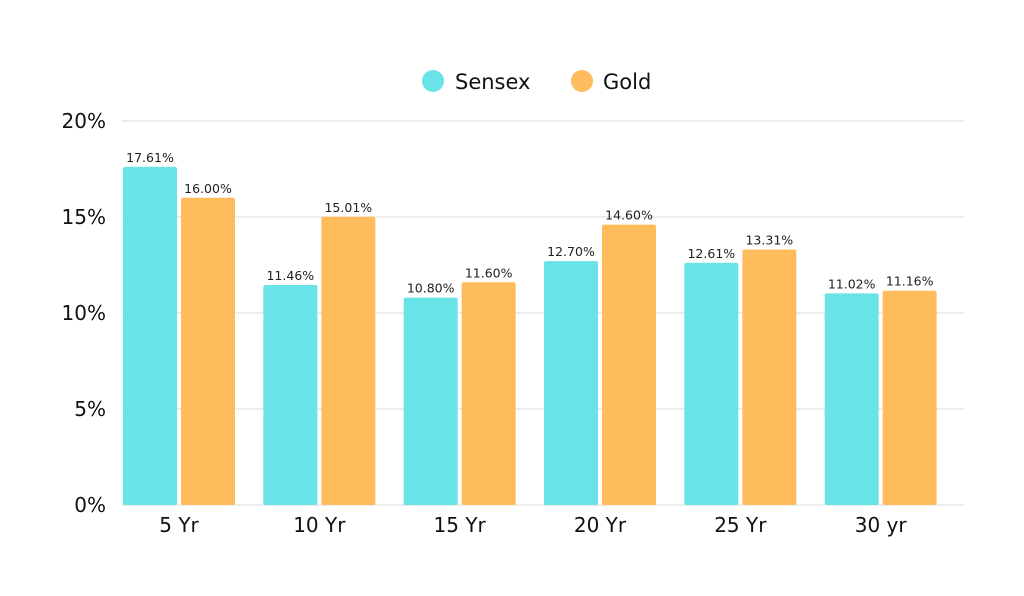 This screenshot has width=1024, height=596. Describe the element at coordinates (90, 505) in the screenshot. I see `y-tick-label: 0%` at that location.